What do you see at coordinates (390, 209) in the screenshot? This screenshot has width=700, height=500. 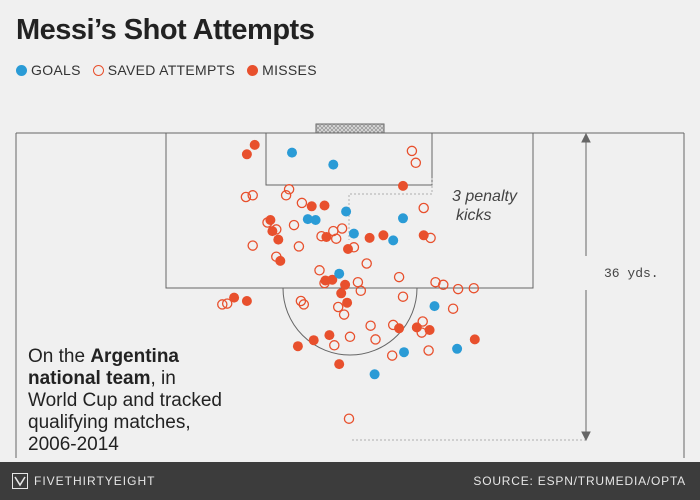 I see `penalty-guide` at bounding box center [390, 209].